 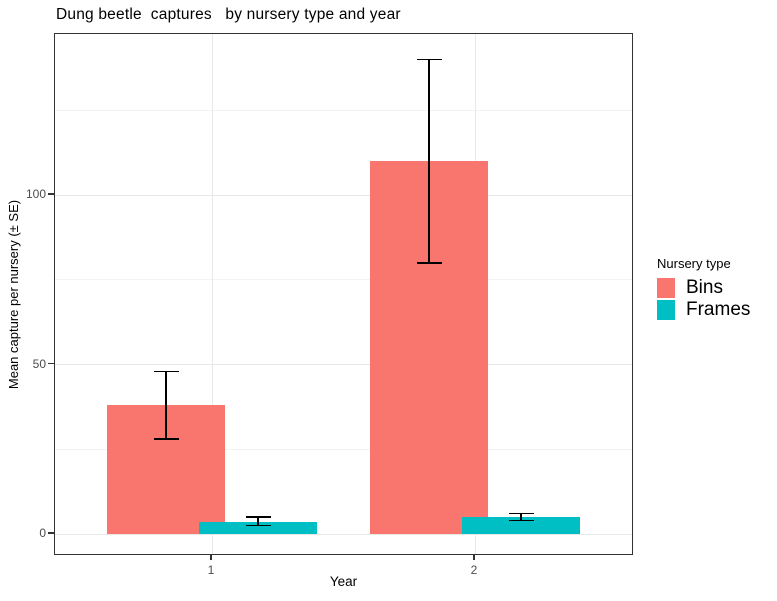 What do you see at coordinates (666, 310) in the screenshot?
I see `frames-color-swatch` at bounding box center [666, 310].